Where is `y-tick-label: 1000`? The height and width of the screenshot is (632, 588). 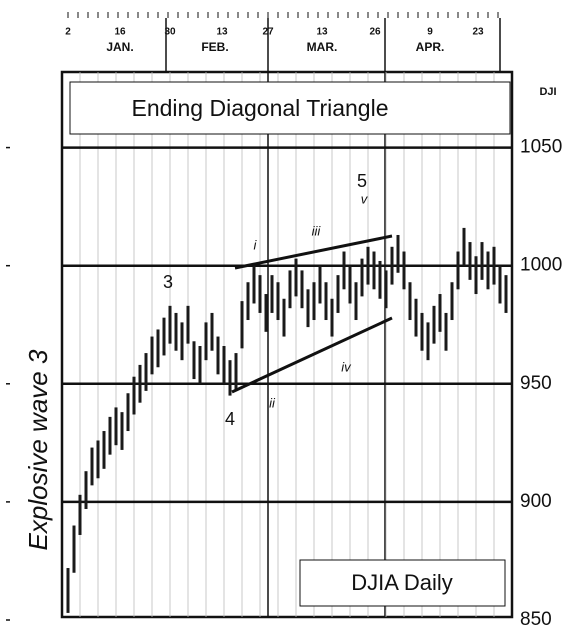 y-tick-label: 1000 is located at coordinates (541, 265).